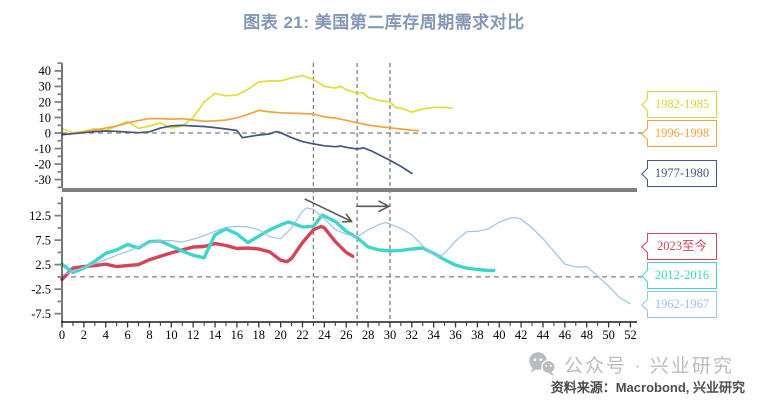 The width and height of the screenshot is (768, 400). What do you see at coordinates (324, 335) in the screenshot?
I see `svg-text: 24` at bounding box center [324, 335].